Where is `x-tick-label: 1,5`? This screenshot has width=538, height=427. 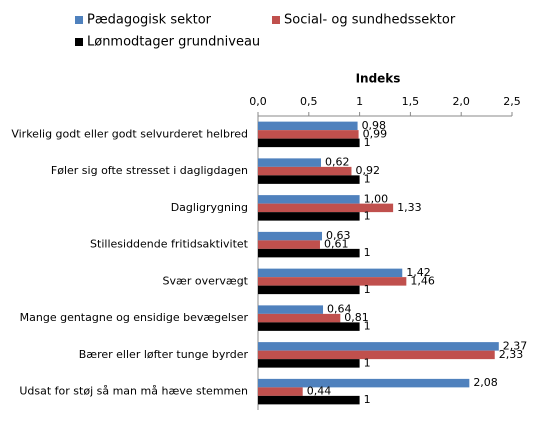
x-tick-label: 1,5 is located at coordinates (411, 101).